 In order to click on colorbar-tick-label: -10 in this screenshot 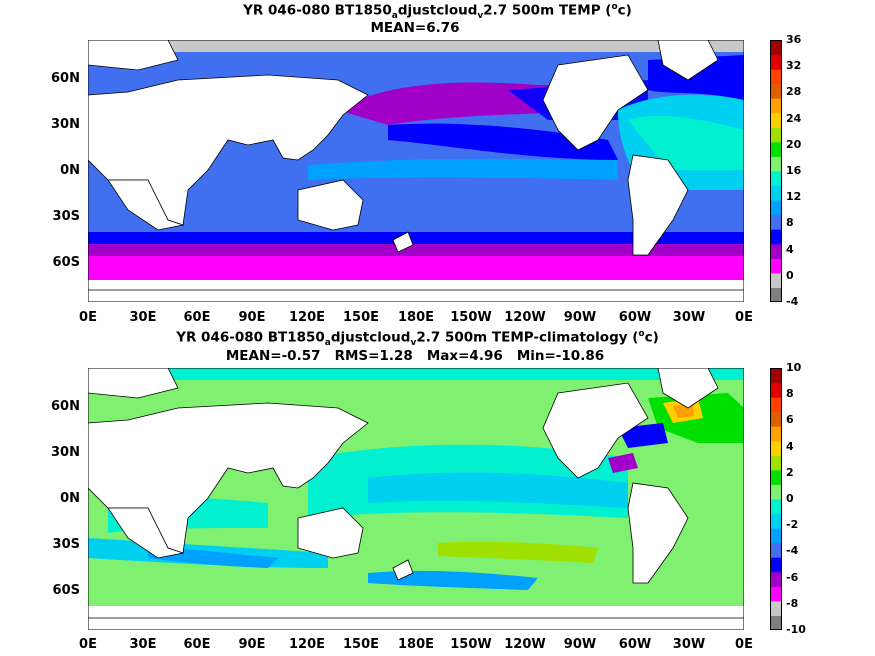, I will do `click(796, 629)`.